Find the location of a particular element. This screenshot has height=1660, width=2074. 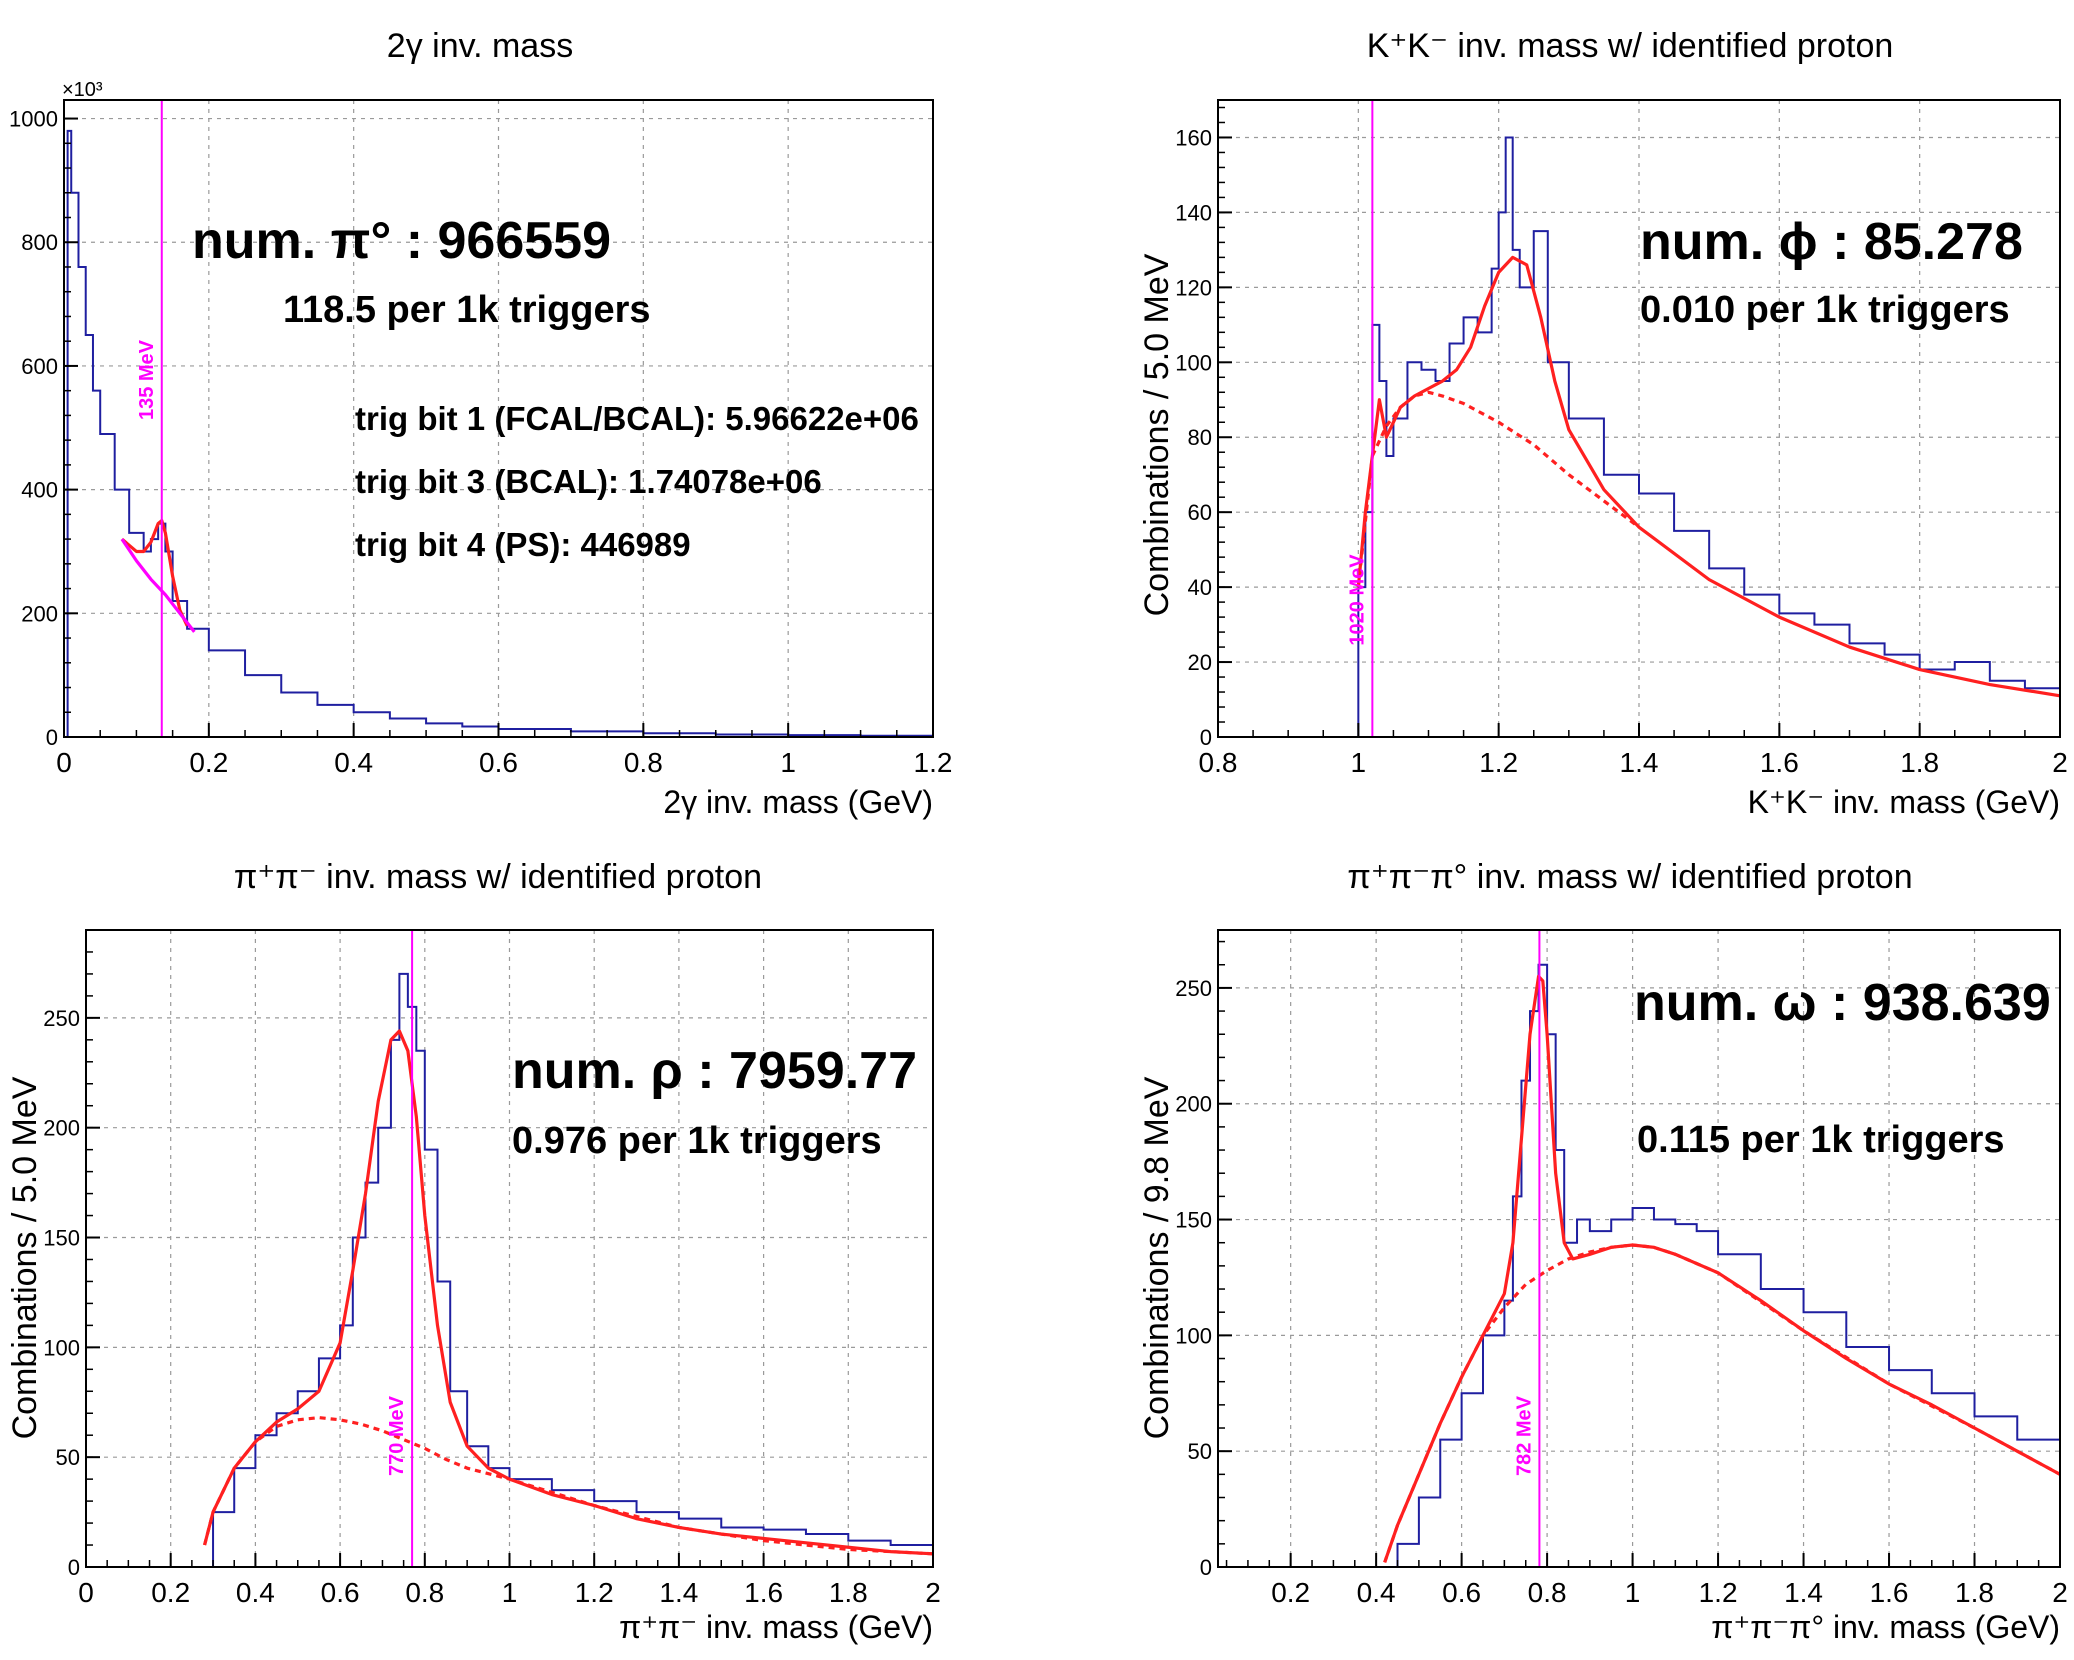

rate-annotation: 0.010 per 1k triggers is located at coordinates (1825, 310).